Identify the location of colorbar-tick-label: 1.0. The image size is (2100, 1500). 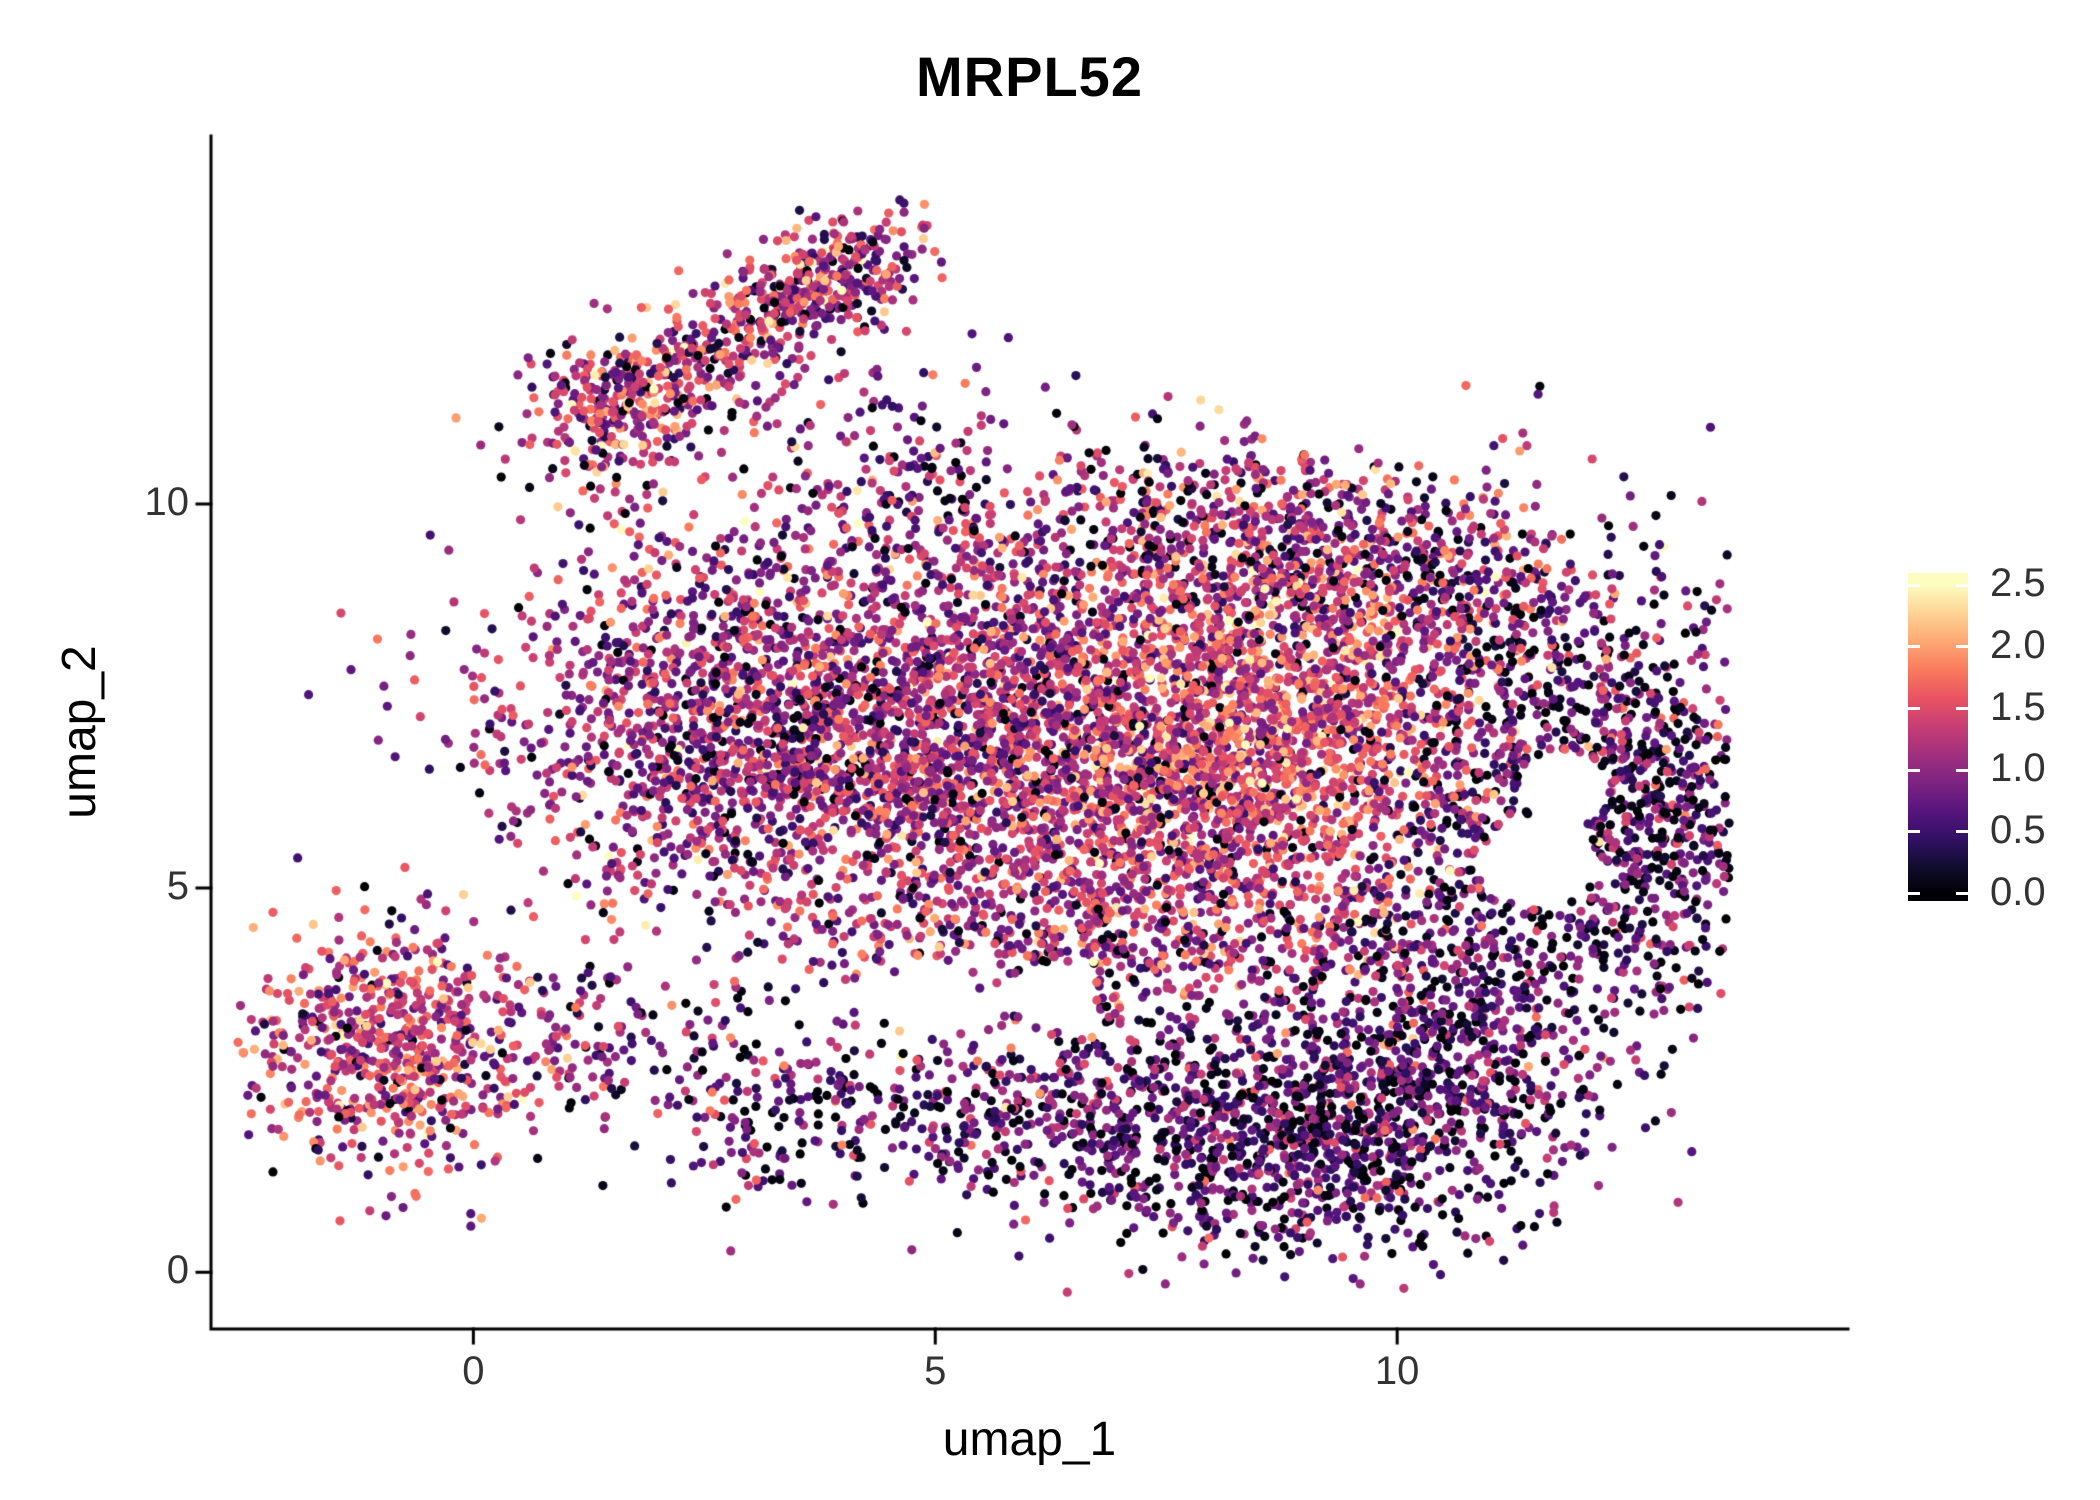
(2018, 768).